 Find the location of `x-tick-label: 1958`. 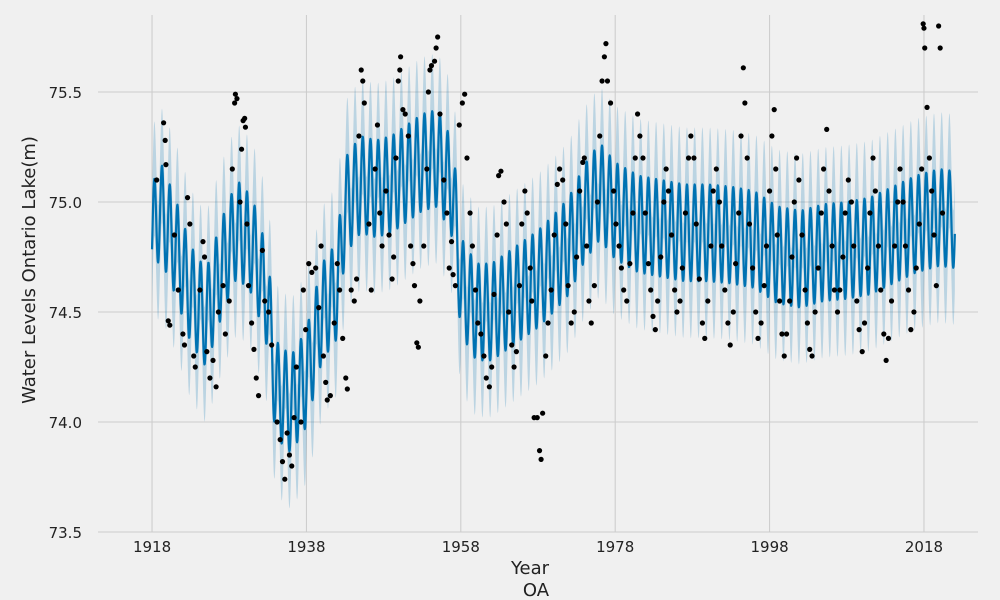

x-tick-label: 1958 is located at coordinates (461, 547).